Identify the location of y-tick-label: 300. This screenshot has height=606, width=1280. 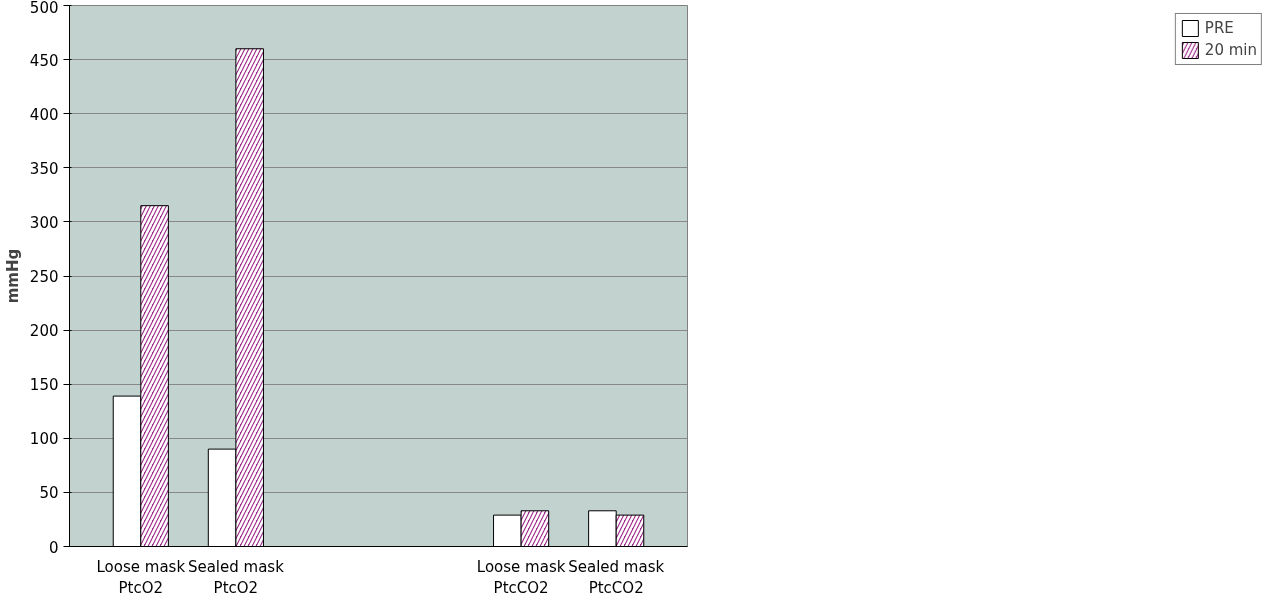
(44, 222).